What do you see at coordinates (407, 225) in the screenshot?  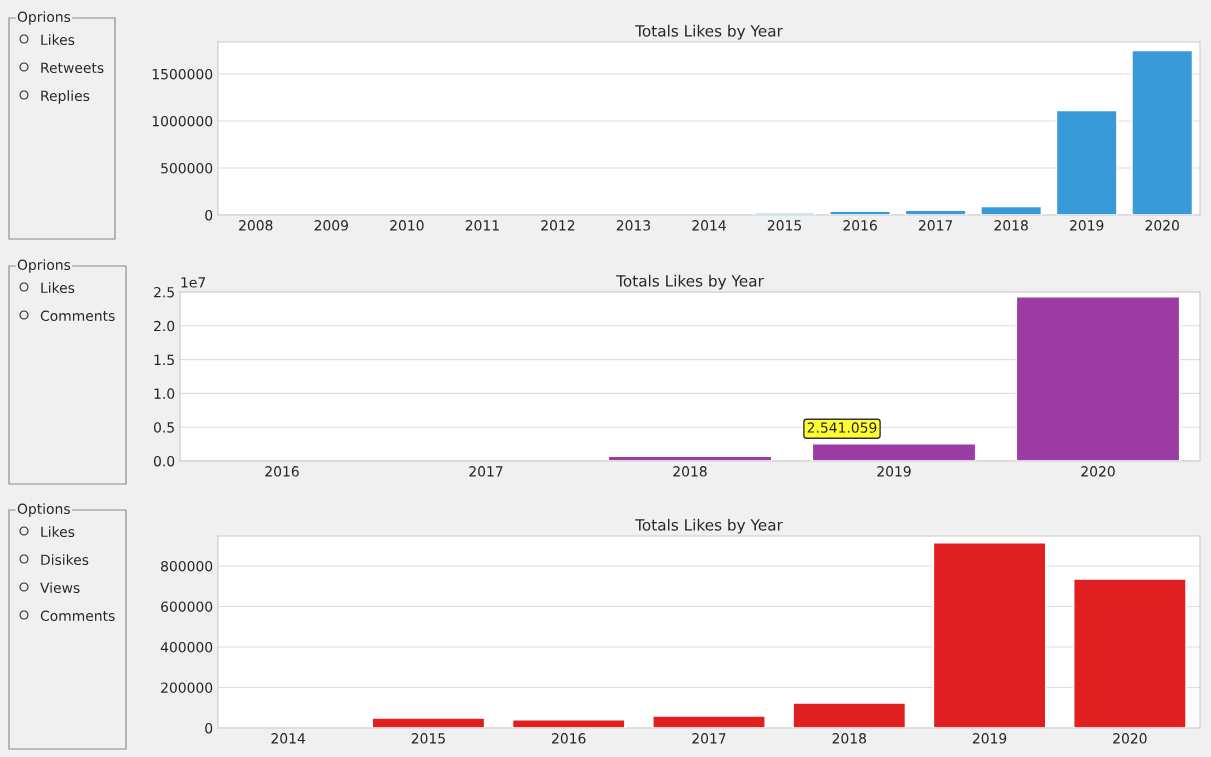 I see `x-tick-label: 2010` at bounding box center [407, 225].